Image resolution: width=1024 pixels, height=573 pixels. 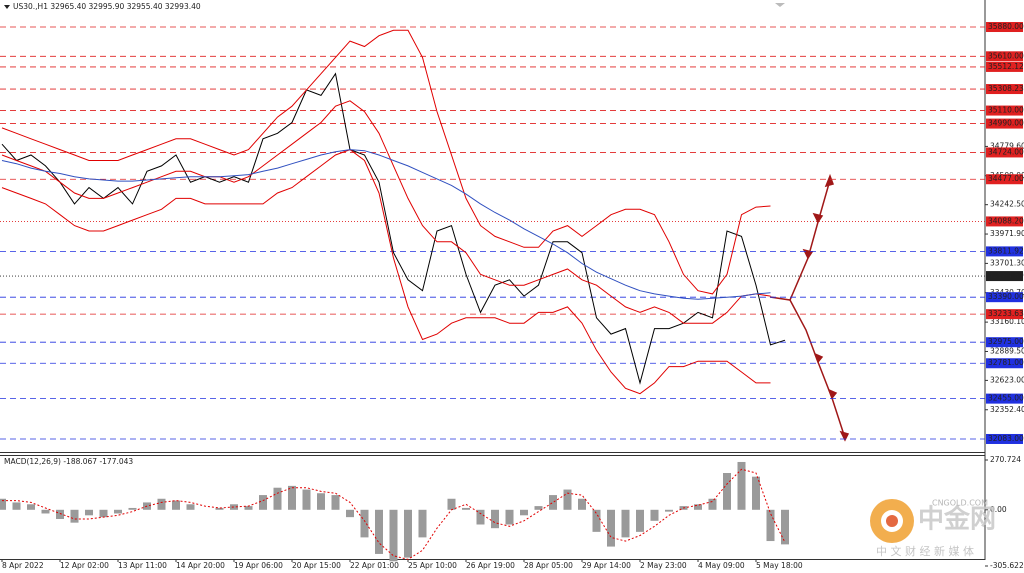 I want to click on y-tick-label: 33971.90, so click(x=1007, y=233).